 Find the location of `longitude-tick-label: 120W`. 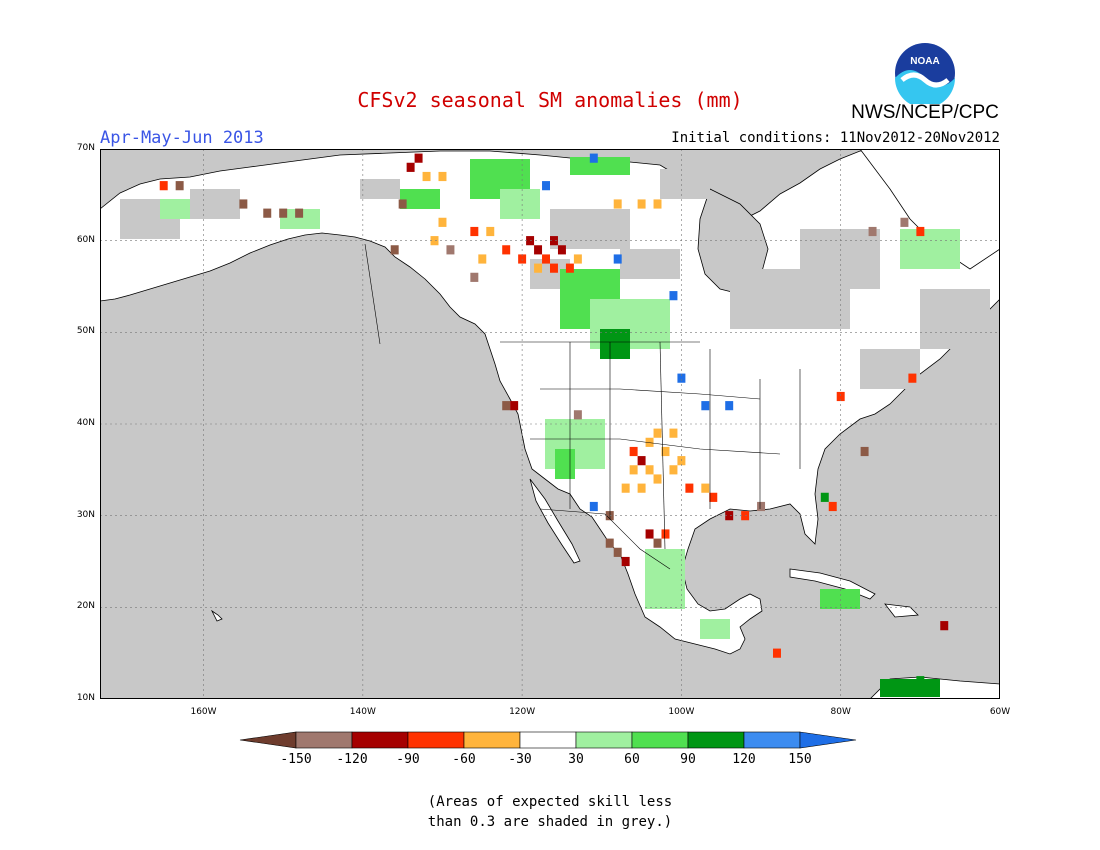

longitude-tick-label: 120W is located at coordinates (522, 712).